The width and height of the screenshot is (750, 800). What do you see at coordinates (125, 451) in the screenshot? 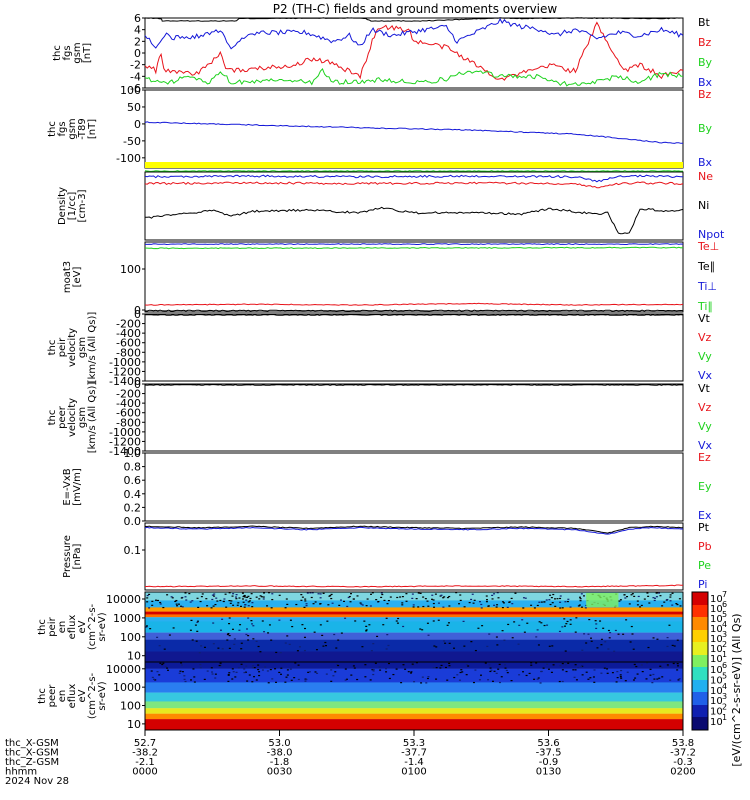
I see `y-tick-label: -1400` at bounding box center [125, 451].